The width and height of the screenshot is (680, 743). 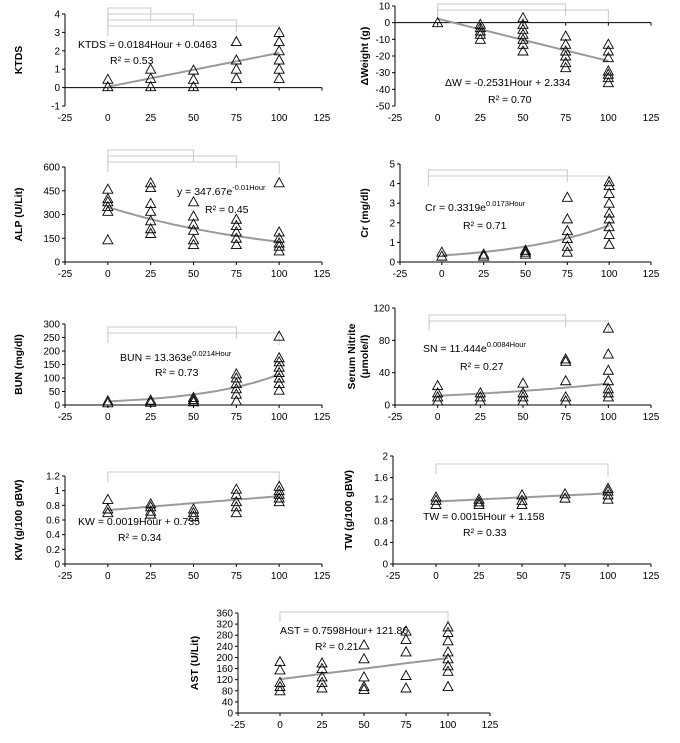 I want to click on trend-equation-exponent: 0.0173Hour, so click(x=506, y=203).